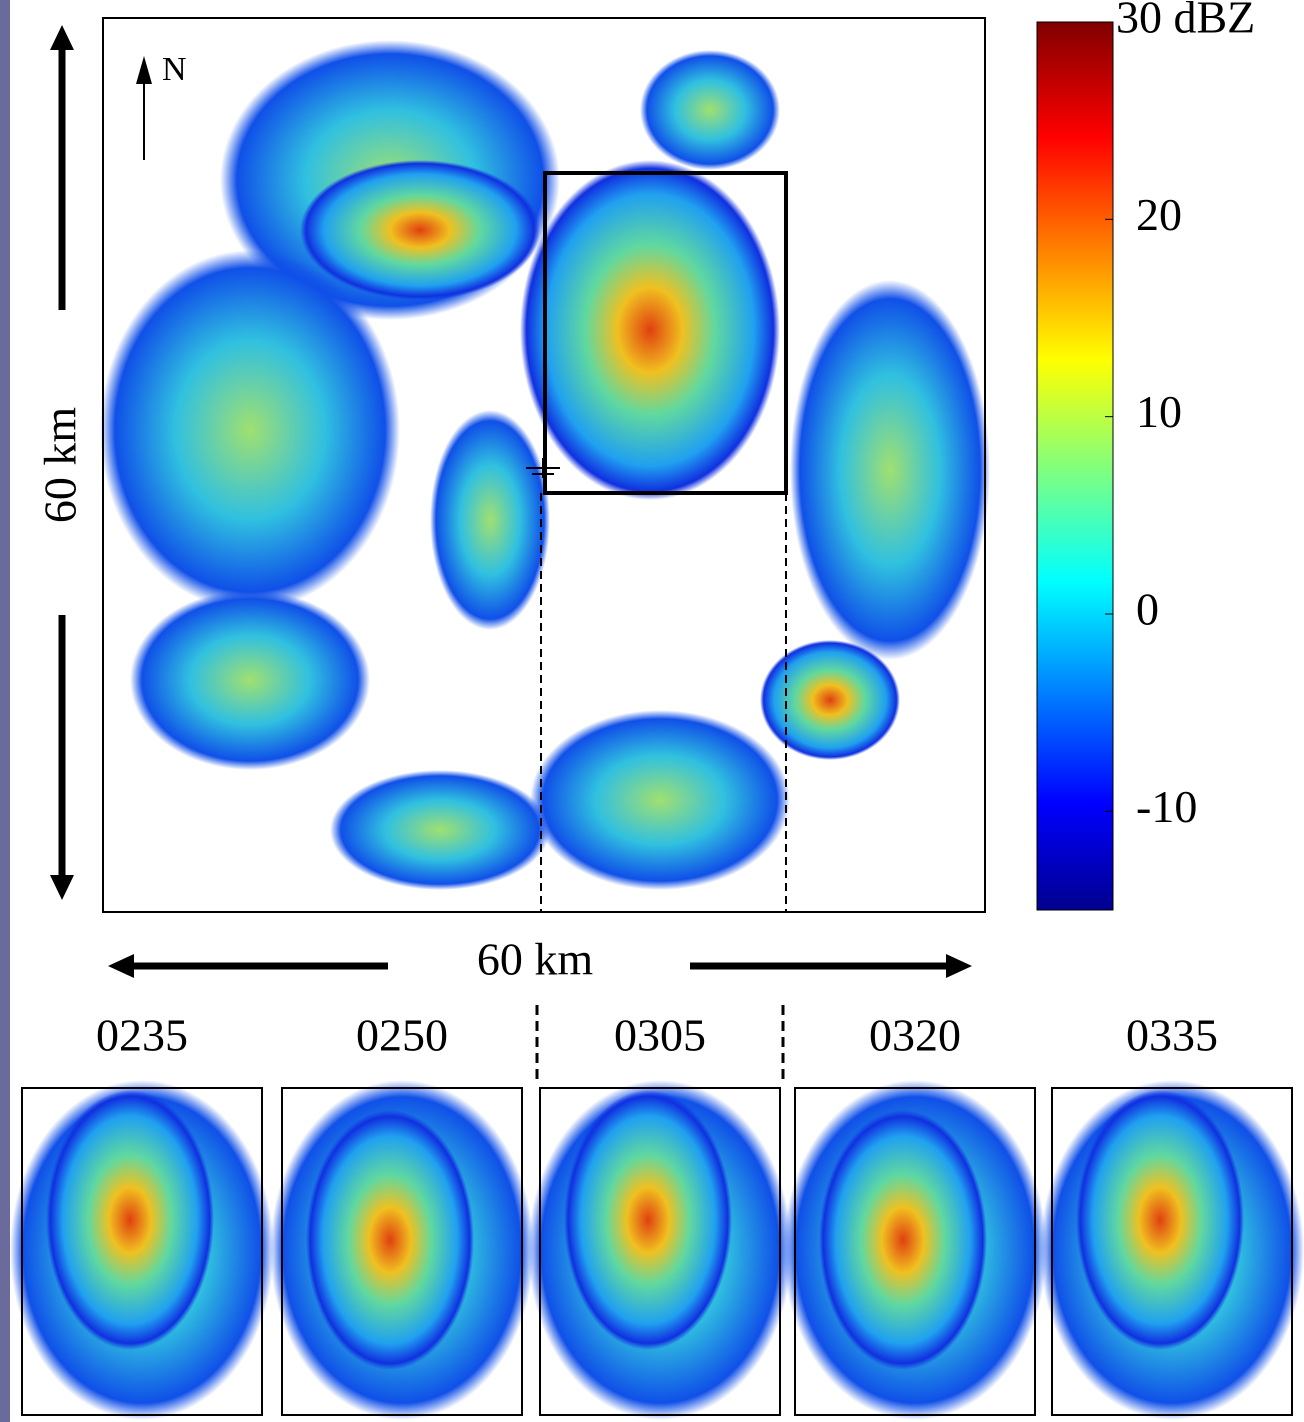 The image size is (1304, 1422). What do you see at coordinates (60, 465) in the screenshot?
I see `vertical-scale: 60 km` at bounding box center [60, 465].